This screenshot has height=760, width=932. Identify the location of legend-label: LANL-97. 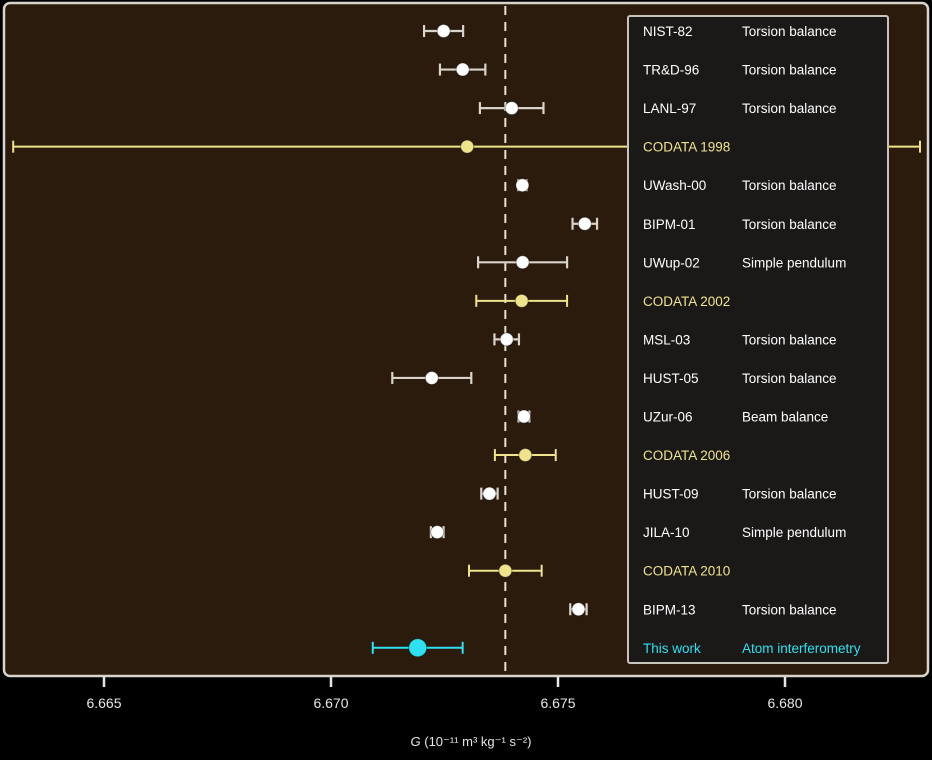
(669, 108).